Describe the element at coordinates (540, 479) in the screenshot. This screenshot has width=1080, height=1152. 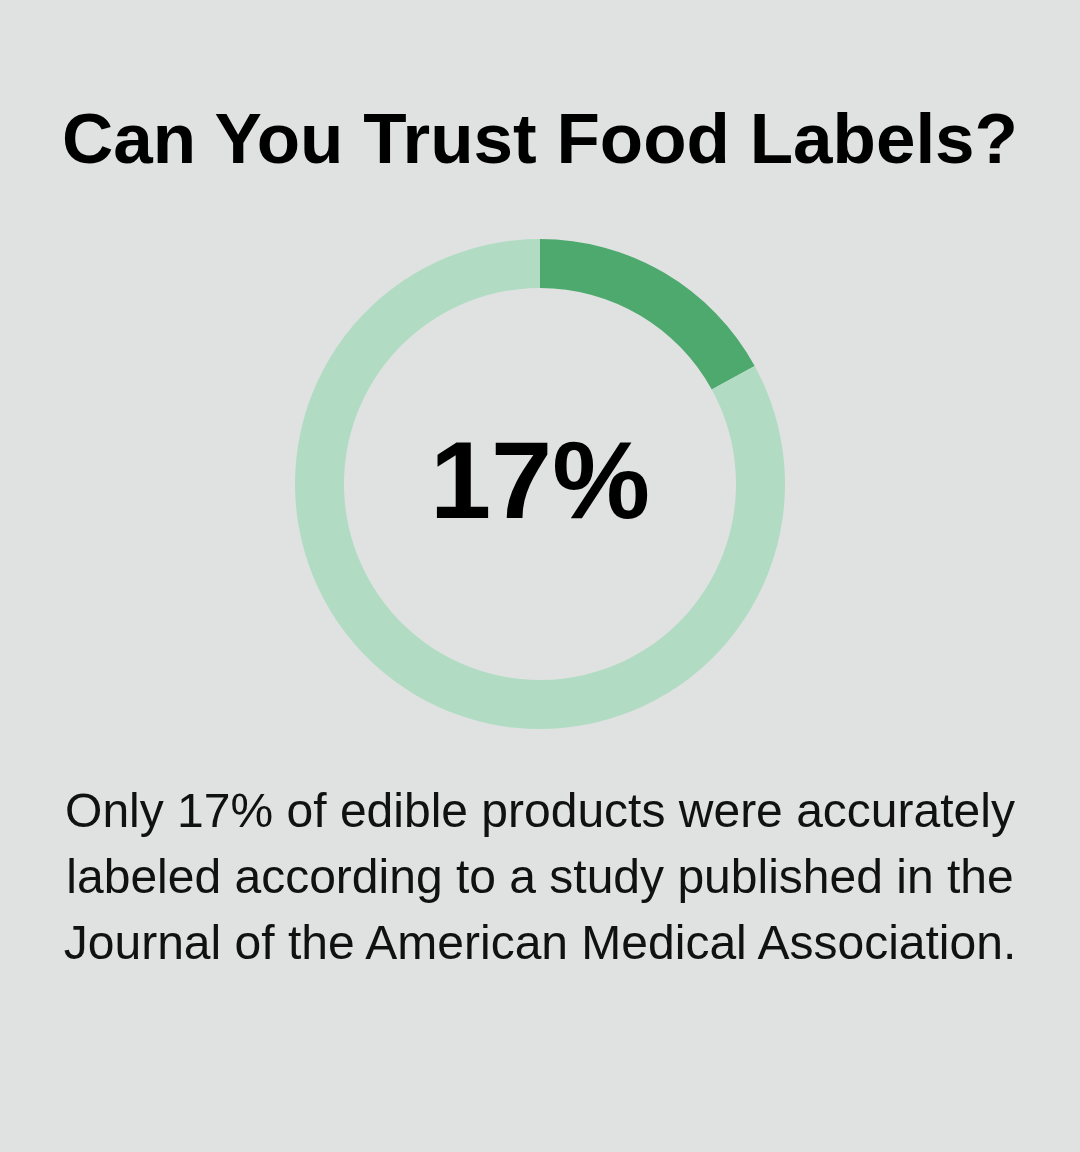
I see `text: 17%` at that location.